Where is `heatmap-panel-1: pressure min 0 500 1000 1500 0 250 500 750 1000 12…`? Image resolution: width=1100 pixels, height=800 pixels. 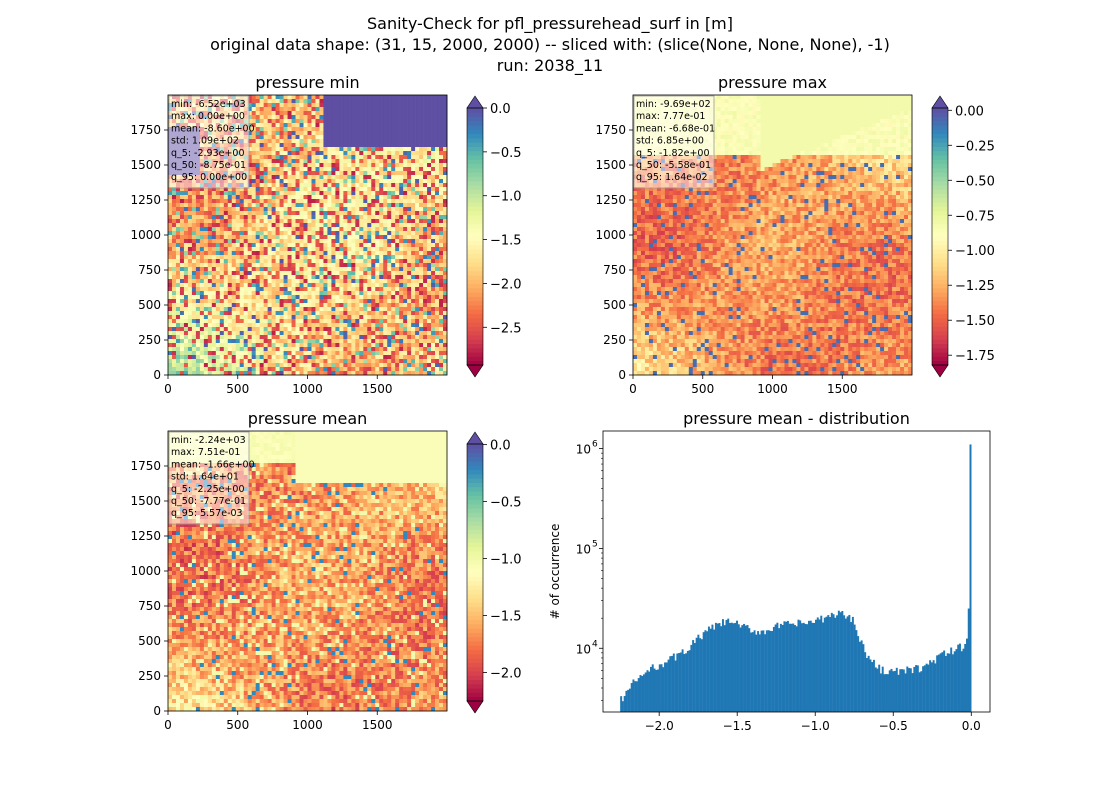
heatmap-panel-1: pressure min 0 500 1000 1500 0 250 500 750 1000 12… is located at coordinates (325, 234).